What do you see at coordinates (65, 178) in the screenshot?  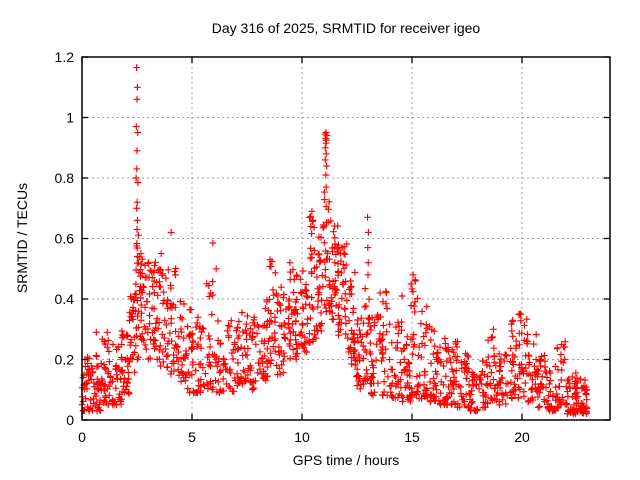 I see `y-tick-label: 0.8` at bounding box center [65, 178].